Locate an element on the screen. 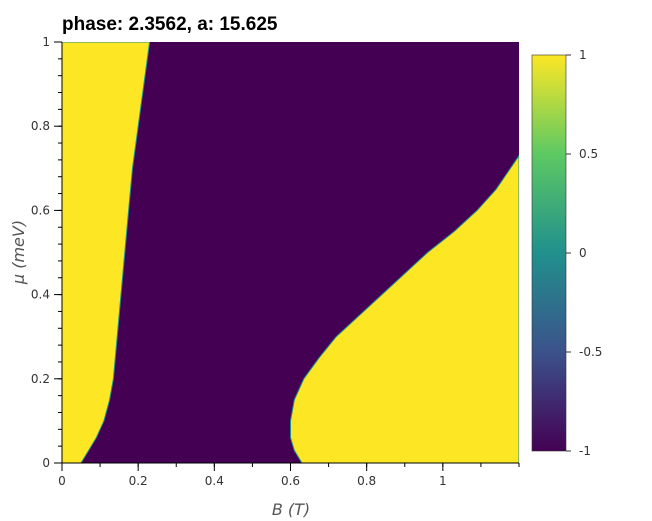 The width and height of the screenshot is (652, 521). colorbar-tick-label: -0.5 is located at coordinates (590, 352).